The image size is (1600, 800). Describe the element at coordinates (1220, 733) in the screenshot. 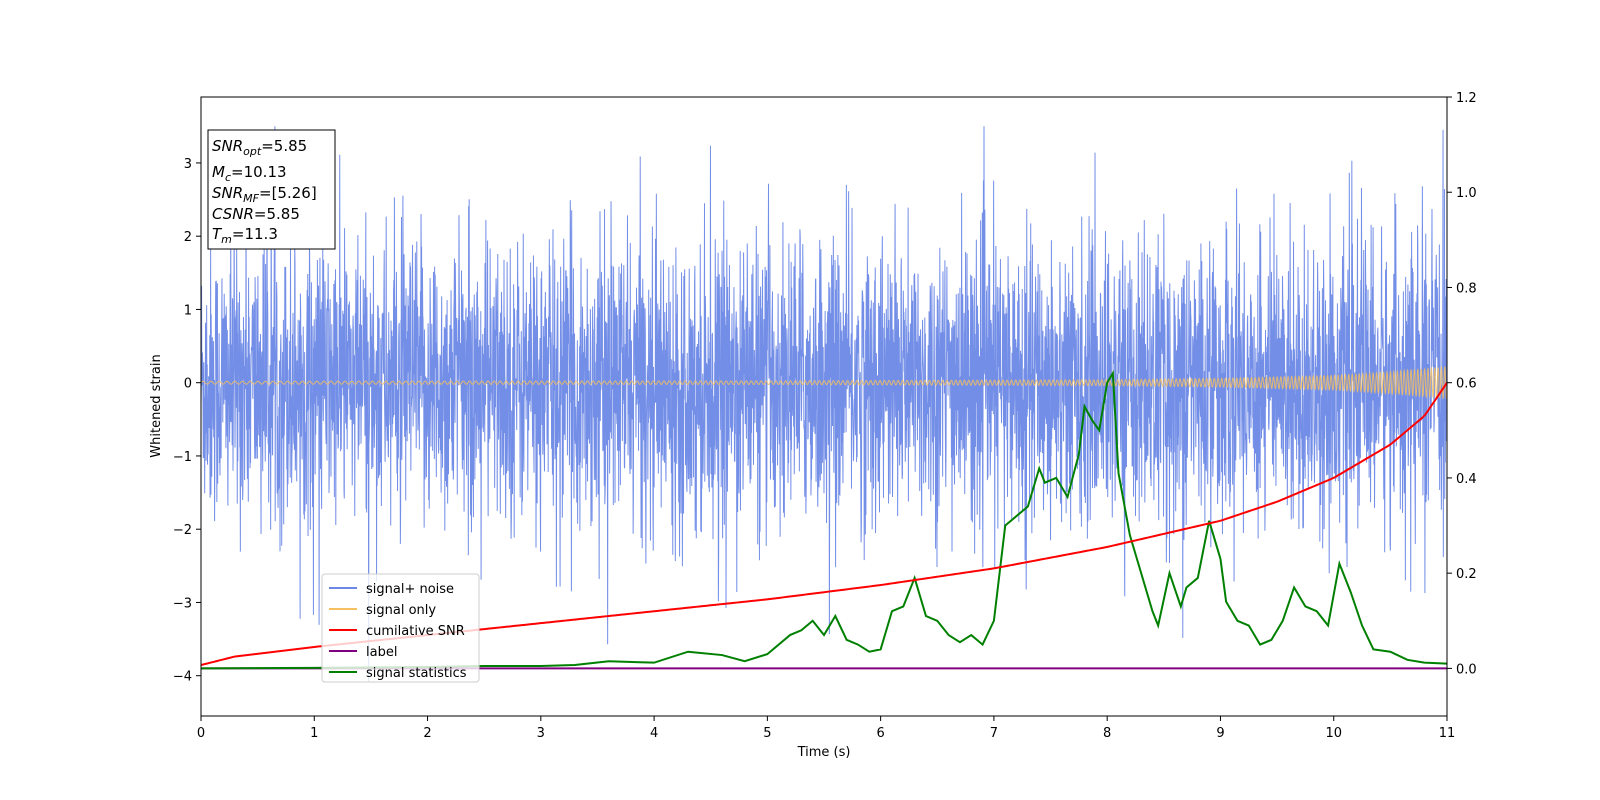

I see `x-tick-label: 9` at that location.